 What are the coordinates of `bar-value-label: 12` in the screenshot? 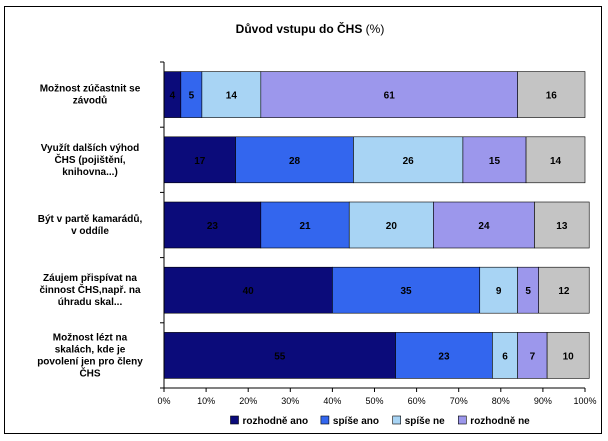 It's located at (564, 291).